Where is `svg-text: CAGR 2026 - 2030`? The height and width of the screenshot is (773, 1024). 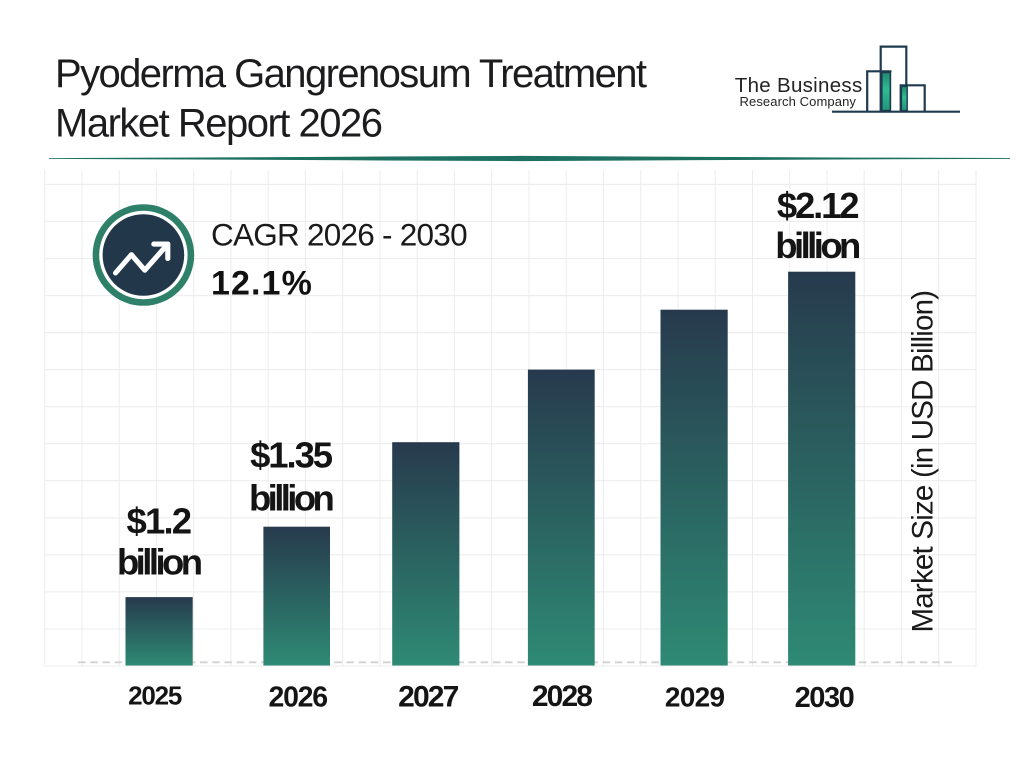
svg-text: CAGR 2026 - 2030 is located at coordinates (339, 234).